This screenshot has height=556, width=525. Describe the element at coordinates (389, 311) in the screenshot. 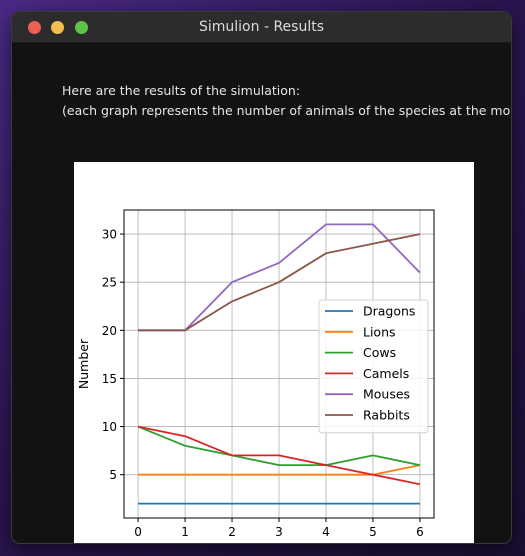

I see `legend-label-dragons: Dragons` at that location.